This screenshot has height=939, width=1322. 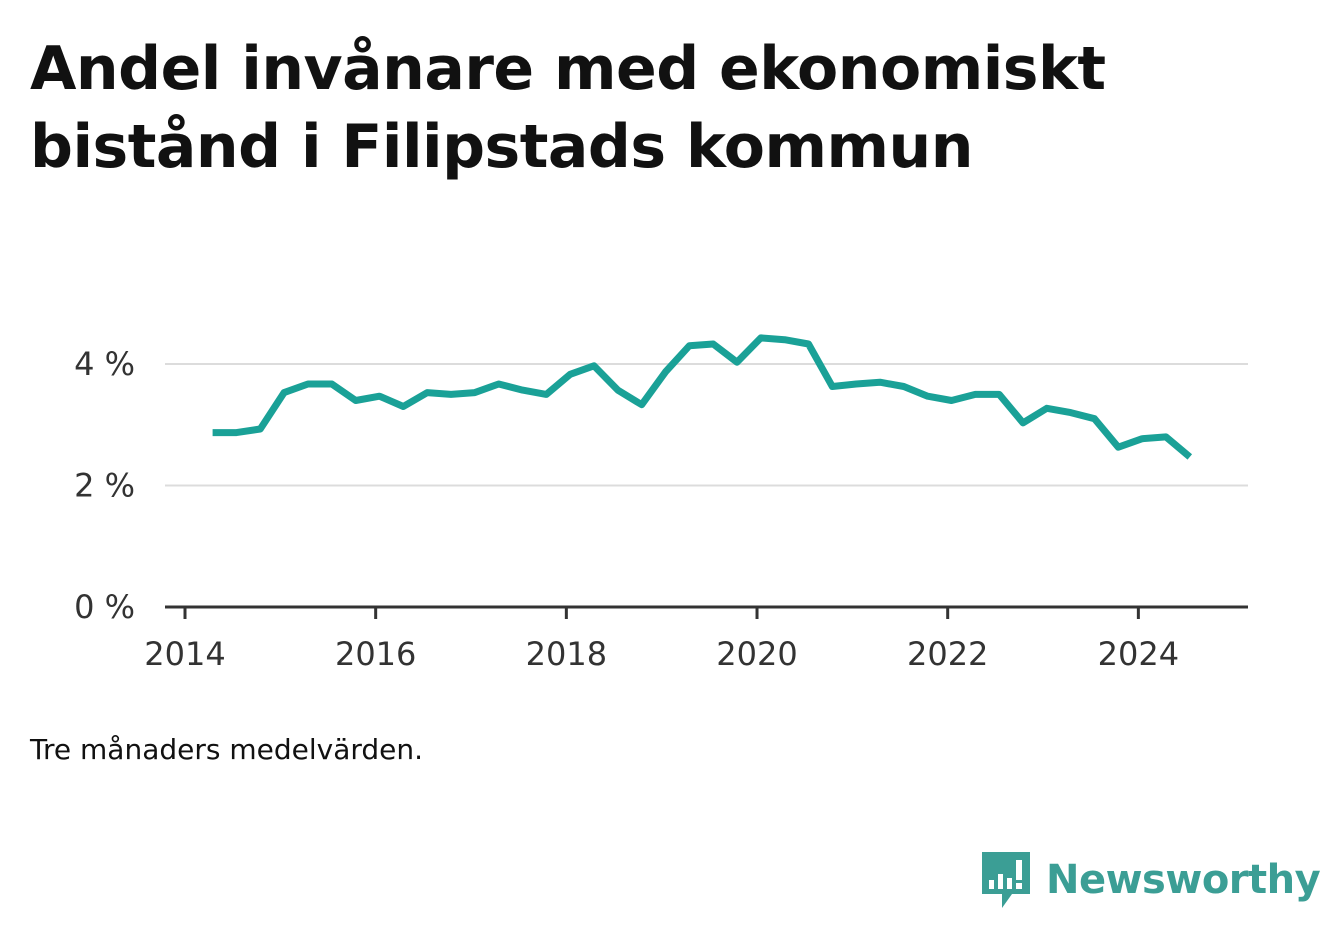 What do you see at coordinates (375, 654) in the screenshot?
I see `x-tick-label: 2016` at bounding box center [375, 654].